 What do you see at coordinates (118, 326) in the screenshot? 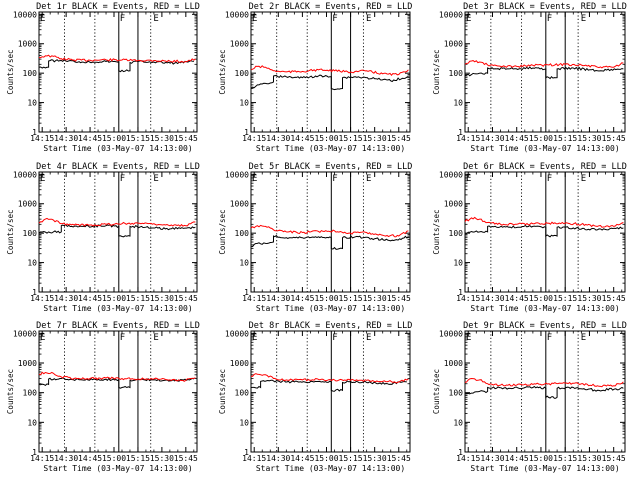
I see `panel-title: Det 7r BLACK = Events, RED = LLD` at bounding box center [118, 326].